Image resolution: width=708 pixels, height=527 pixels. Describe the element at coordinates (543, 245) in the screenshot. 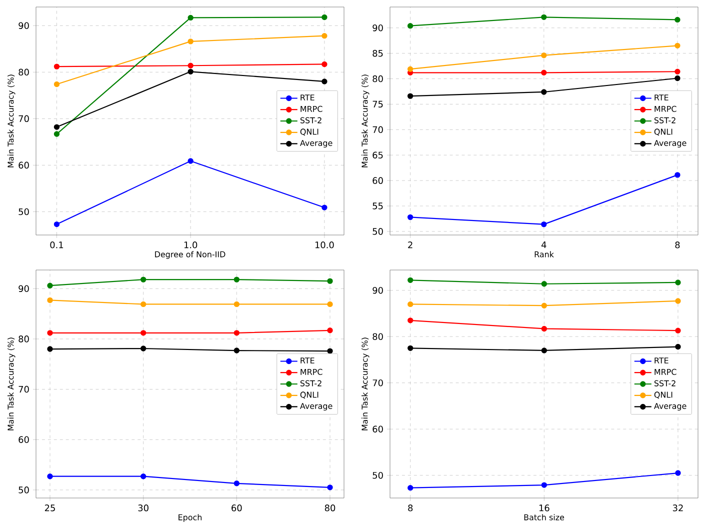

I see `x-tick-label: 4` at that location.